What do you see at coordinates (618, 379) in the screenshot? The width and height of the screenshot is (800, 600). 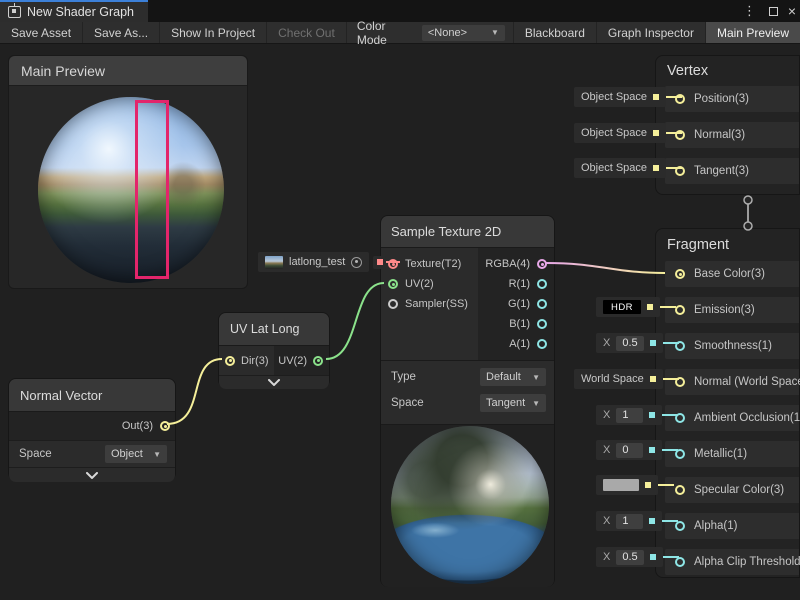 I see `world-space-dropdown: World Space` at bounding box center [618, 379].